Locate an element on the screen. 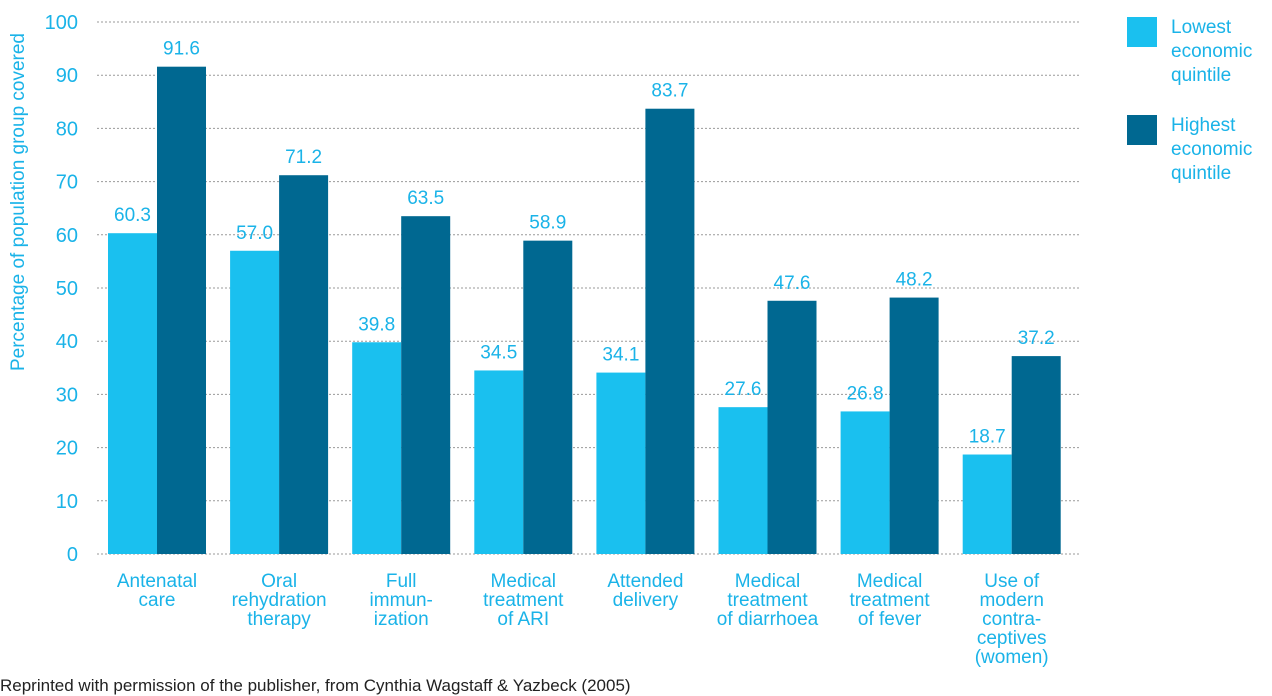 This screenshot has height=696, width=1272. legend-swatch-lowest is located at coordinates (1142, 32).